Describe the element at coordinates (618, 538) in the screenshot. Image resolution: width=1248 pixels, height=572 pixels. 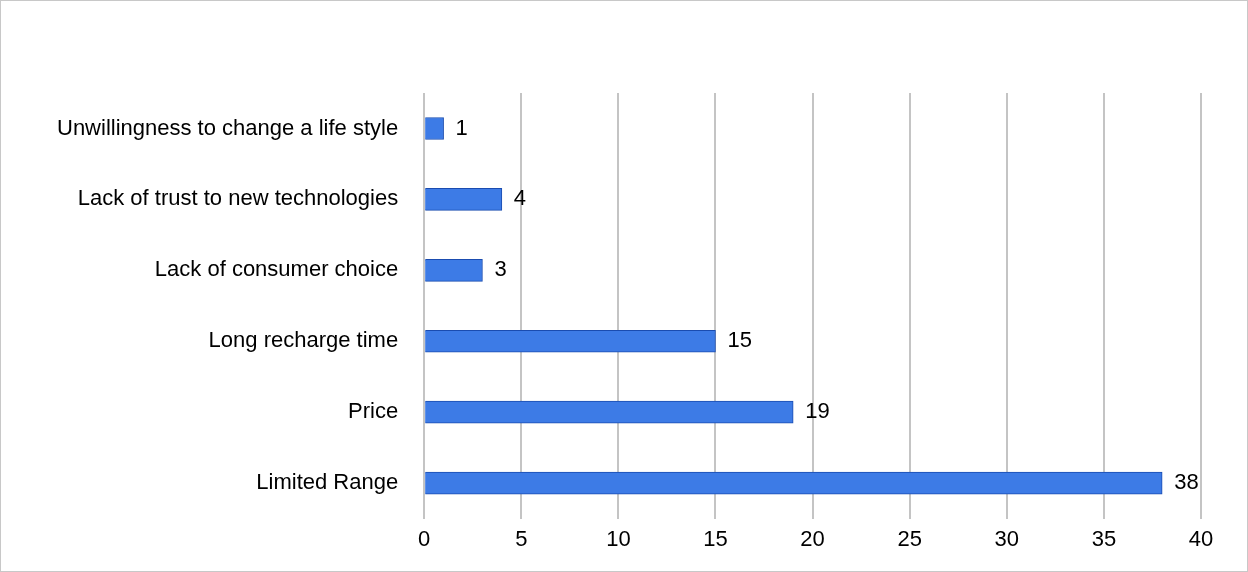
I see `x-tick-label: 10` at that location.